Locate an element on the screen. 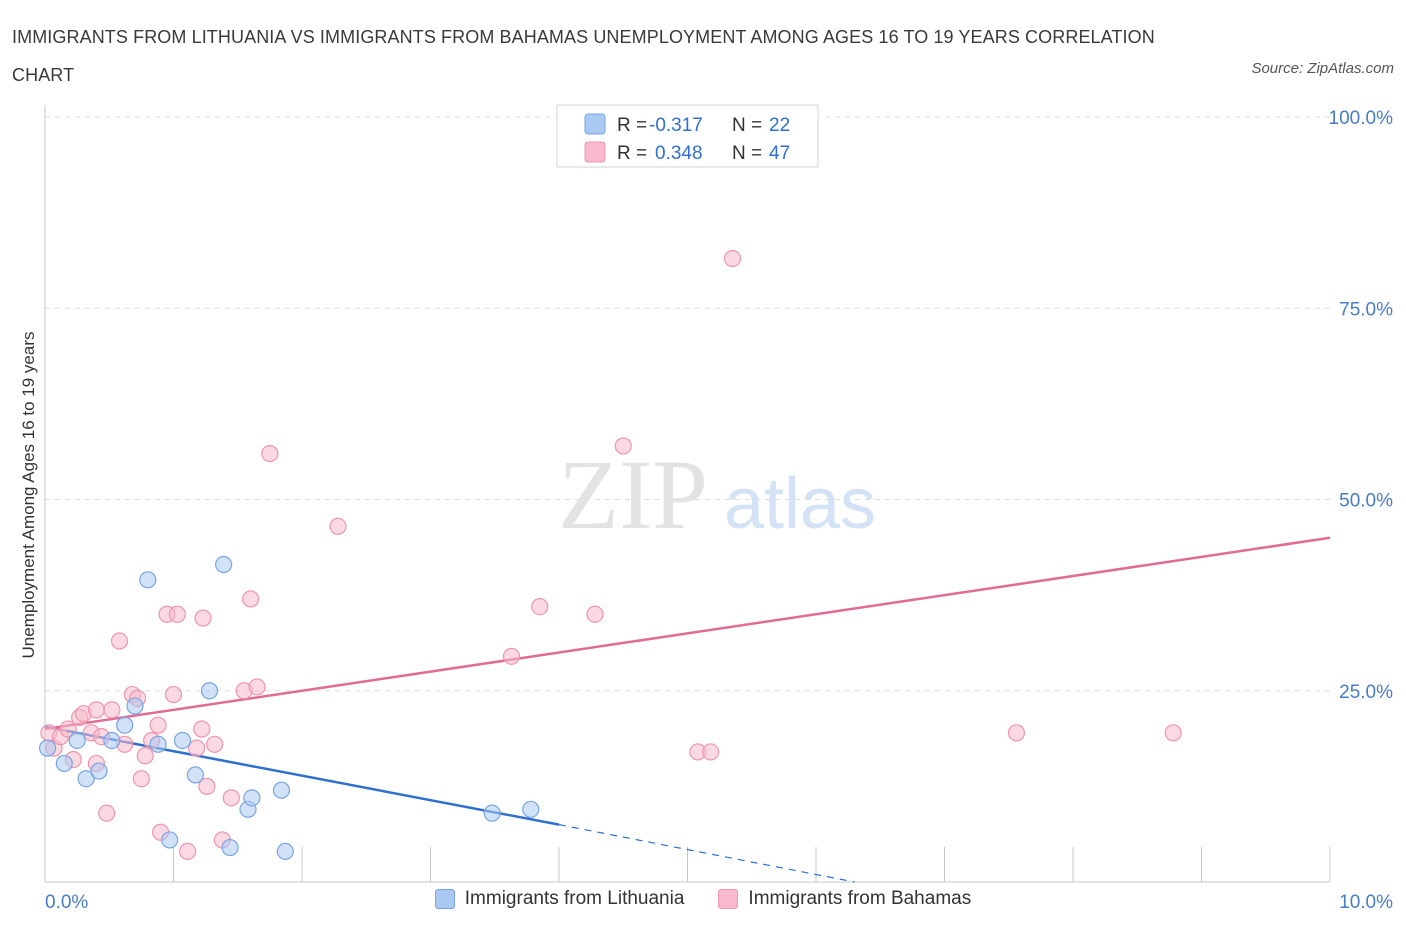 Image resolution: width=1406 pixels, height=930 pixels. chart-source: Source: ZipAtlas.com is located at coordinates (1322, 68).